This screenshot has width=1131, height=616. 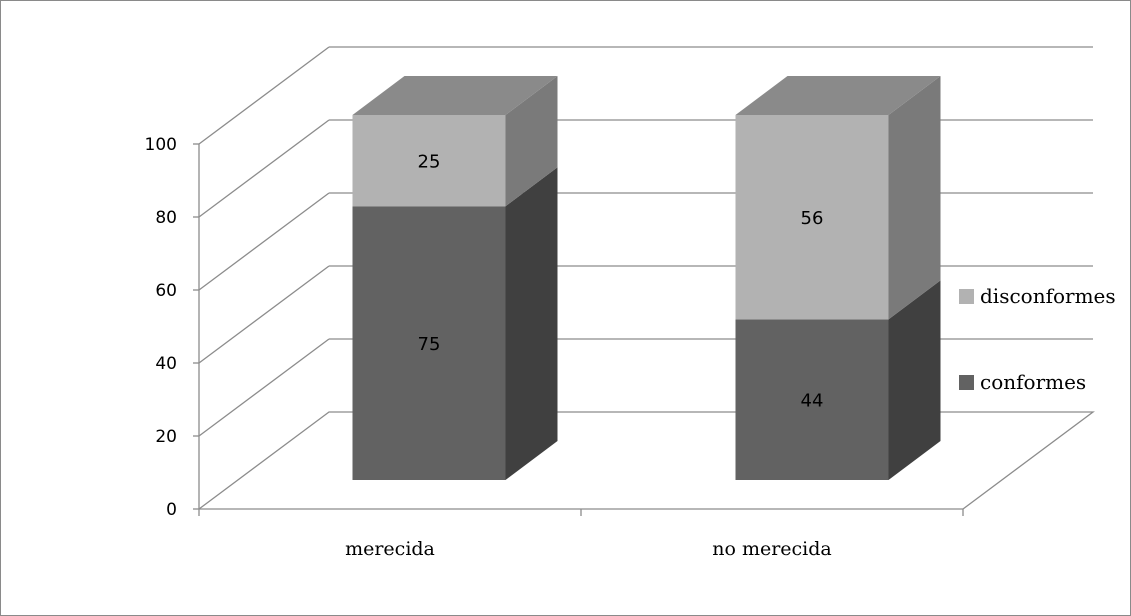 I want to click on data-label: 44, so click(x=812, y=401).